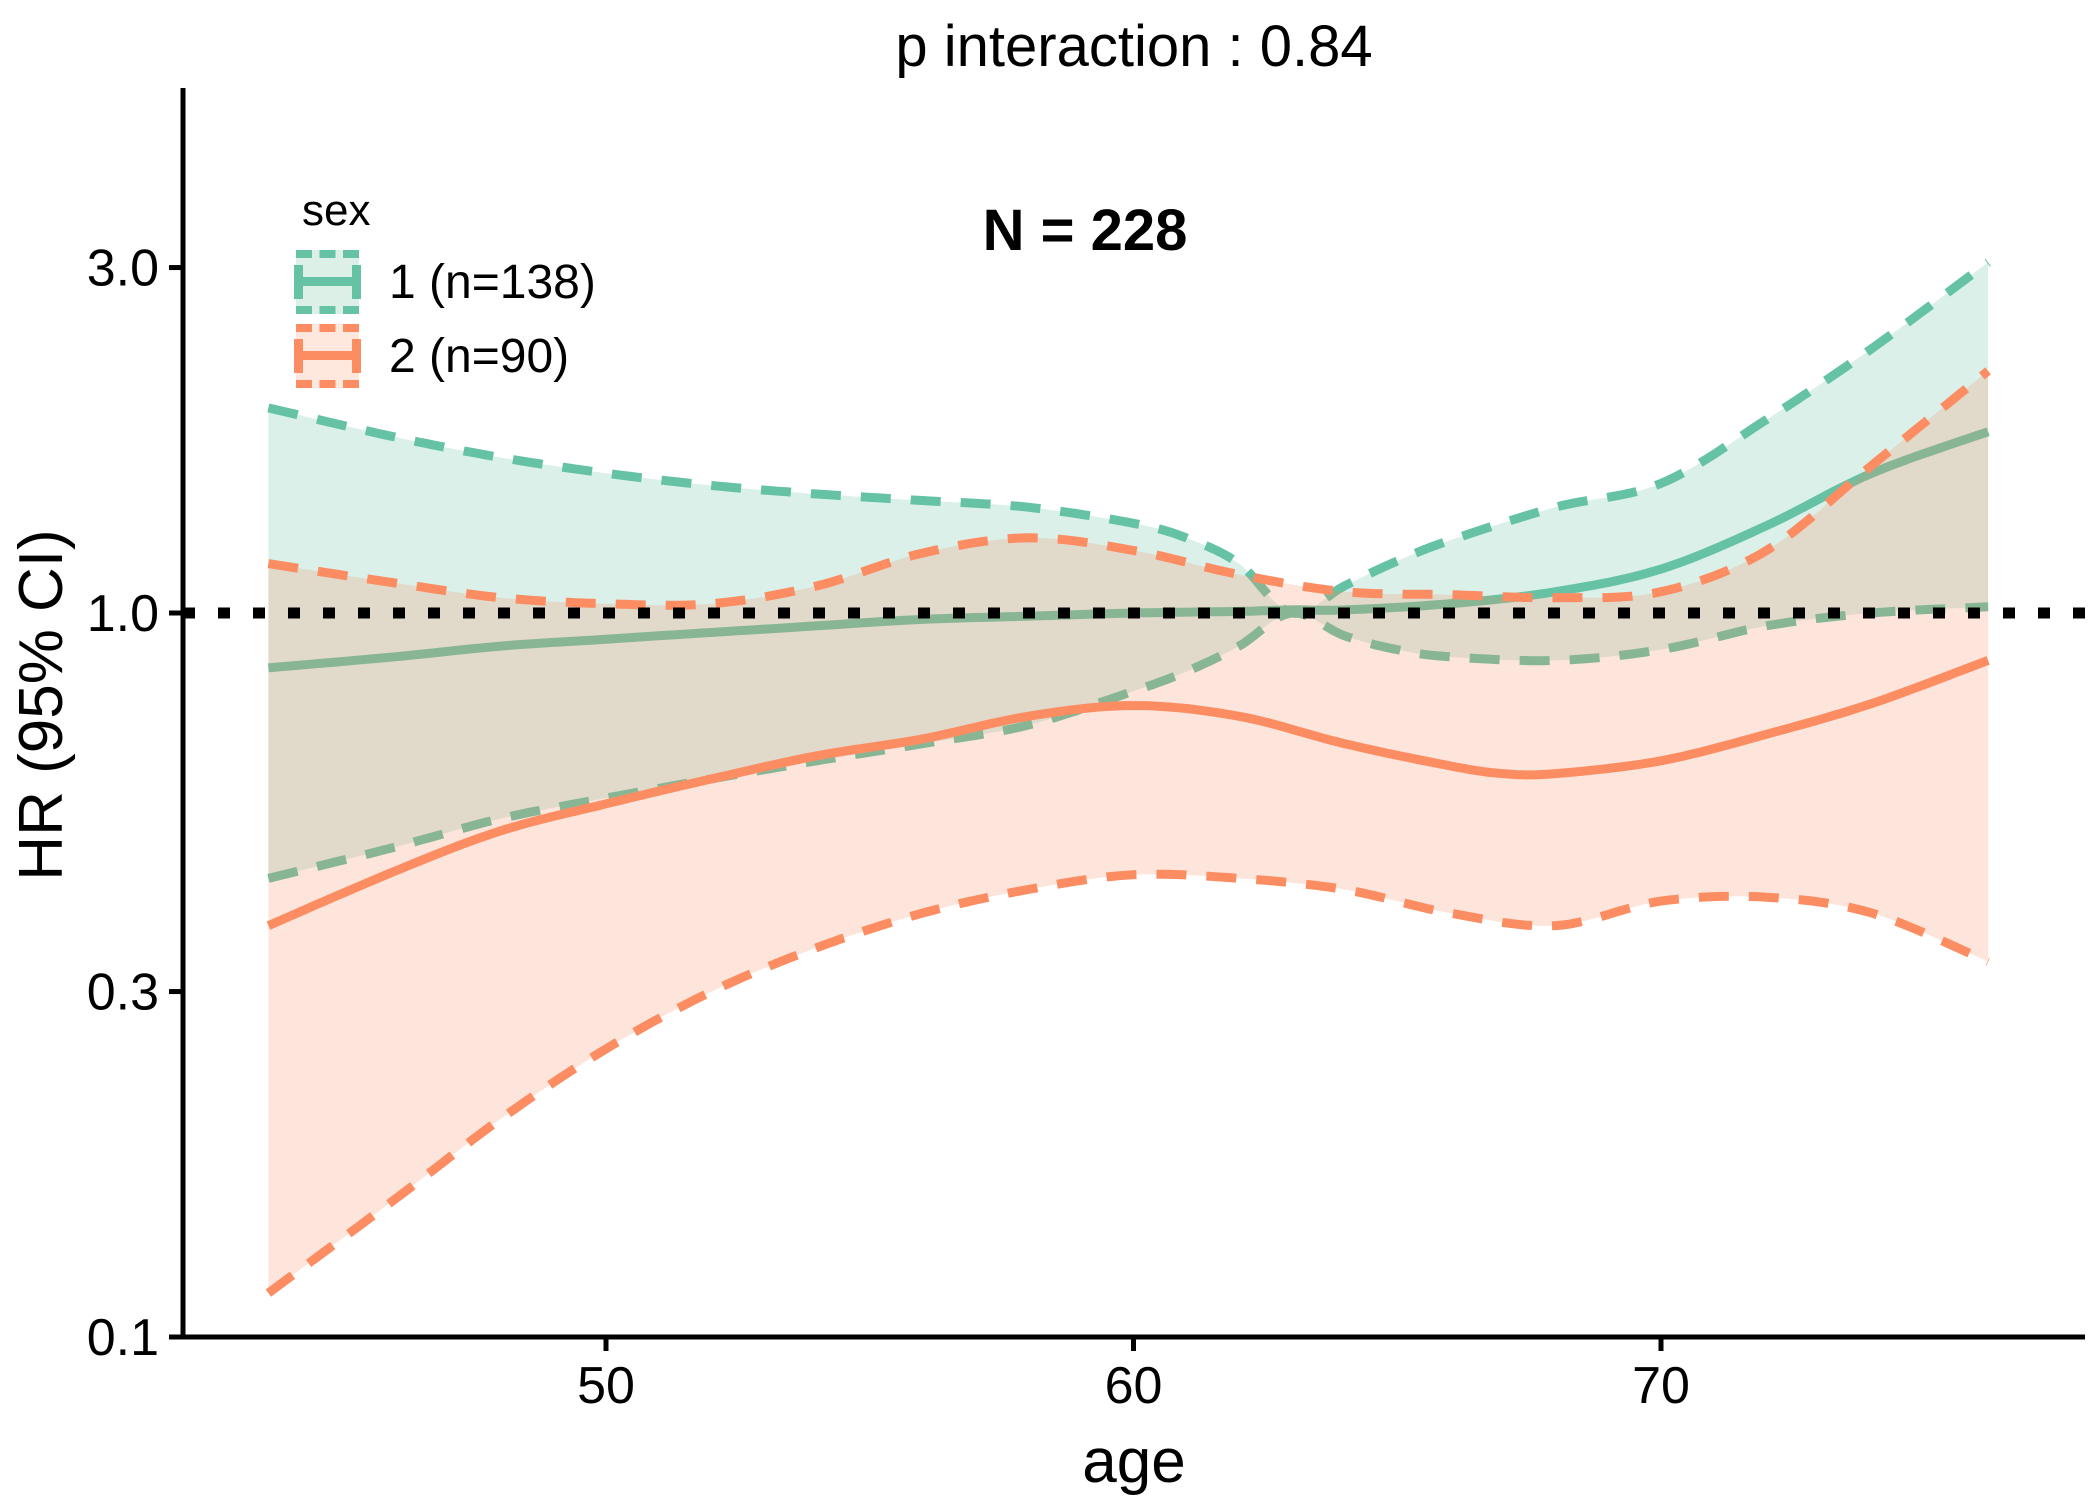 Image resolution: width=2100 pixels, height=1505 pixels. Describe the element at coordinates (123, 614) in the screenshot. I see `y-tick-label: 1.0` at that location.